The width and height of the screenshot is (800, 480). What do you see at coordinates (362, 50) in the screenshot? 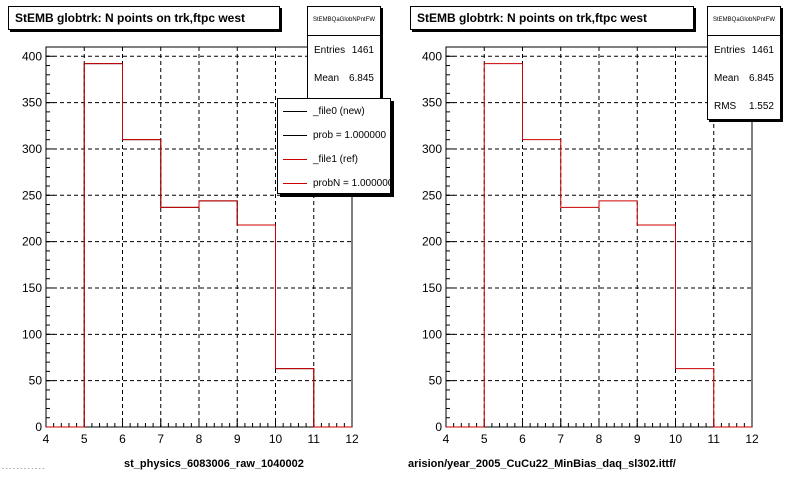
I see `left-stats-value: 1461` at bounding box center [362, 50].